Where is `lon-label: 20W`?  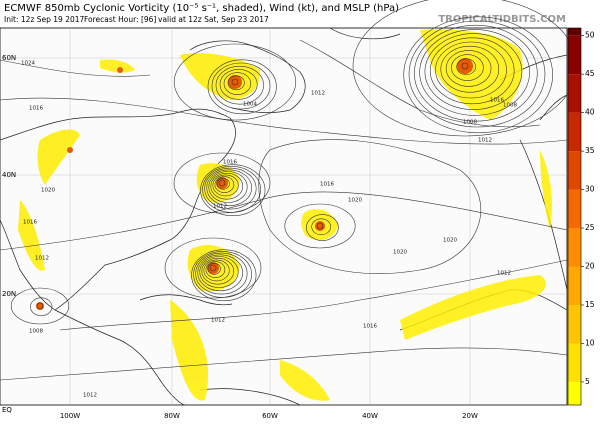
lon-label: 20W is located at coordinates (470, 416).